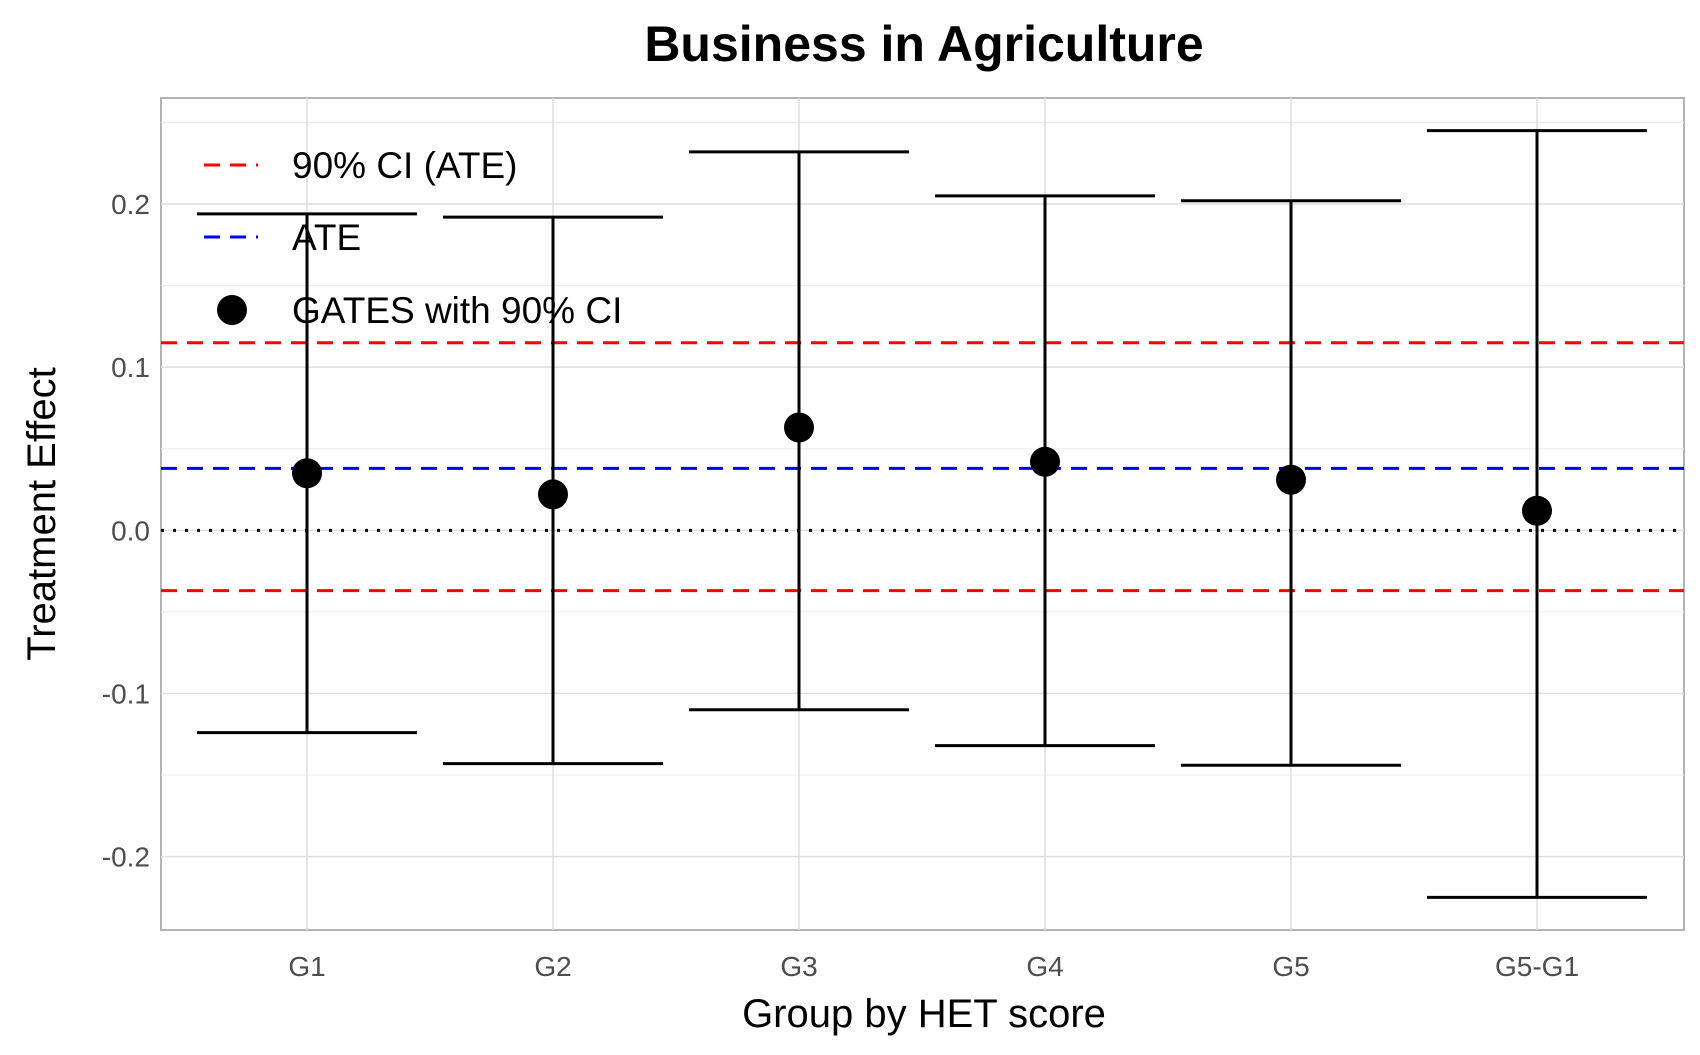 The height and width of the screenshot is (1055, 1700). What do you see at coordinates (326, 237) in the screenshot?
I see `legend-label-1: ATE` at bounding box center [326, 237].